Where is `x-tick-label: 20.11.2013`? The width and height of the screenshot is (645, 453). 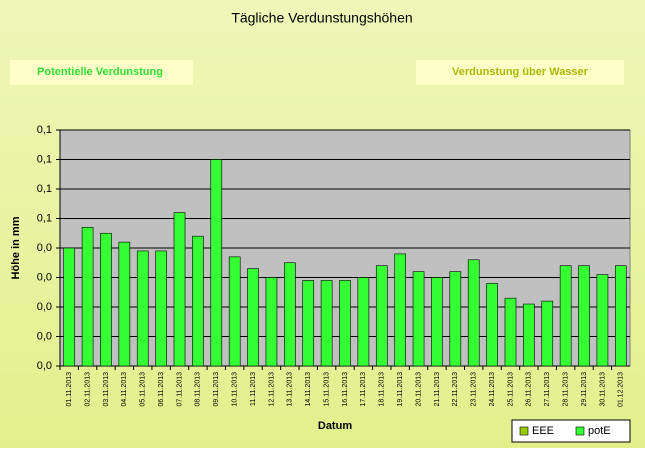
x-tick-label: 20.11.2013 is located at coordinates (418, 389).